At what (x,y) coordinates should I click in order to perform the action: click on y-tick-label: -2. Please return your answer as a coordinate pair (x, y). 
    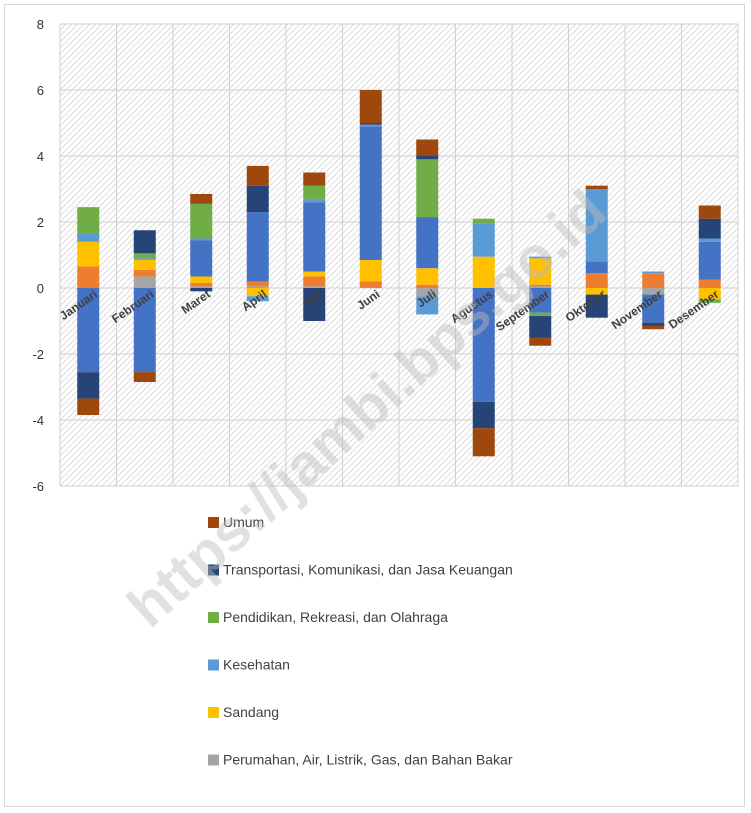
    Looking at the image, I should click on (38, 354).